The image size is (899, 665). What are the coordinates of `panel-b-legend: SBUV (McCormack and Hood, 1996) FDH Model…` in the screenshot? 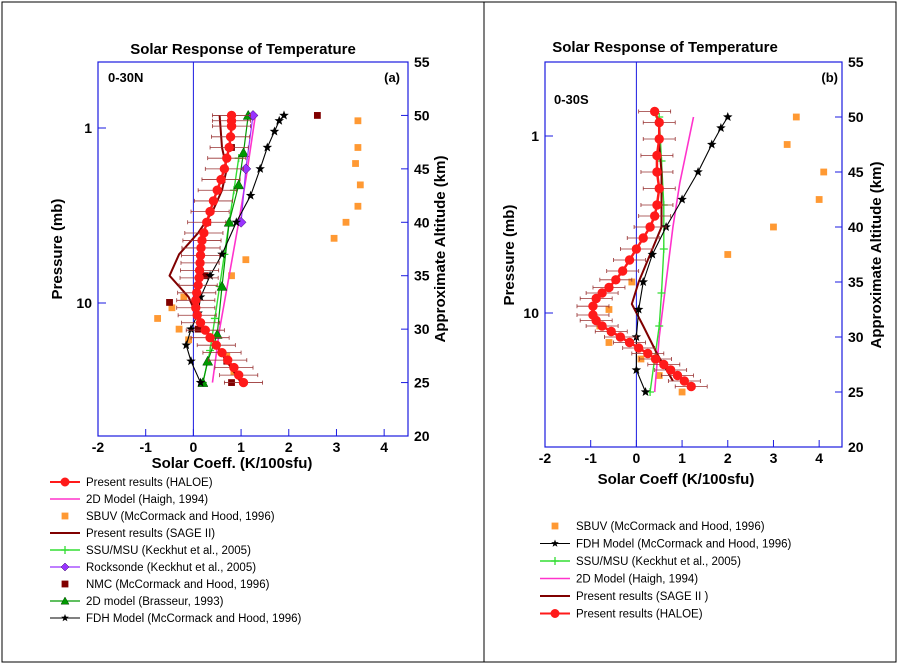 It's located at (666, 571).